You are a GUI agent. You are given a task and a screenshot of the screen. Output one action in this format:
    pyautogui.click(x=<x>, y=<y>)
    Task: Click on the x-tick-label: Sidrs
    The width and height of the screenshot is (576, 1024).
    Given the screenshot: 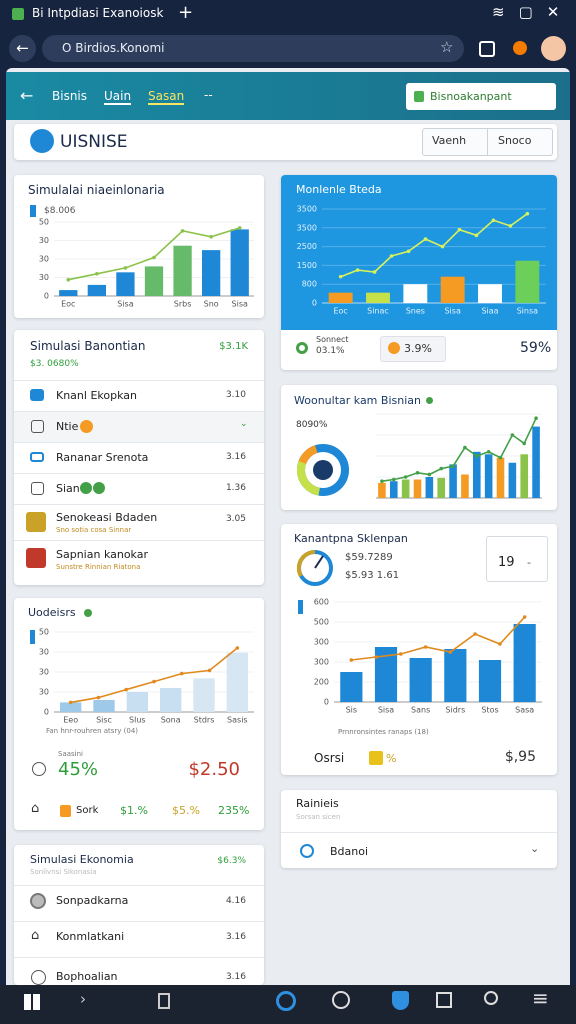 What is the action you would take?
    pyautogui.click(x=455, y=710)
    